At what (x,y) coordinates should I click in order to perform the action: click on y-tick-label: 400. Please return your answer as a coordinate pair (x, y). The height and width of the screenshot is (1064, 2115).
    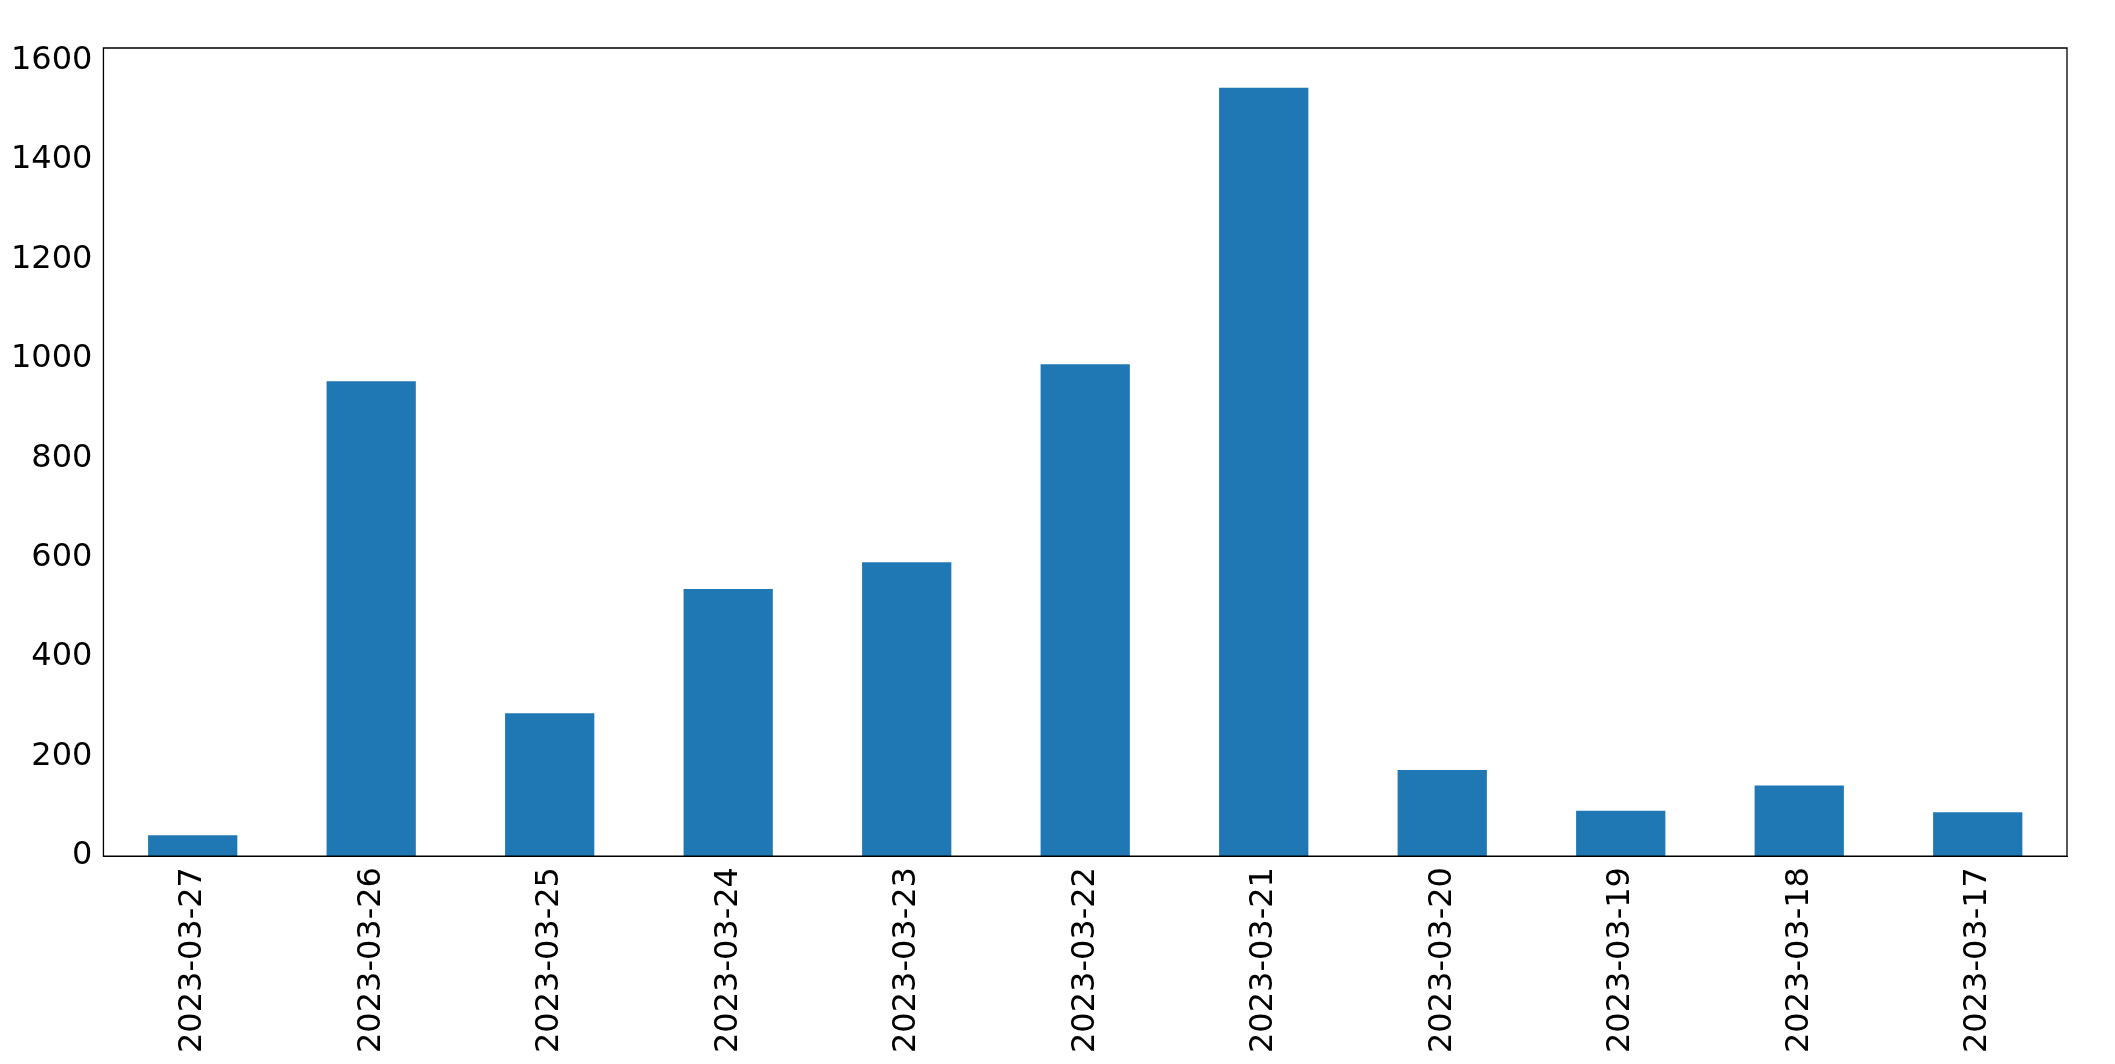
    Looking at the image, I should click on (62, 654).